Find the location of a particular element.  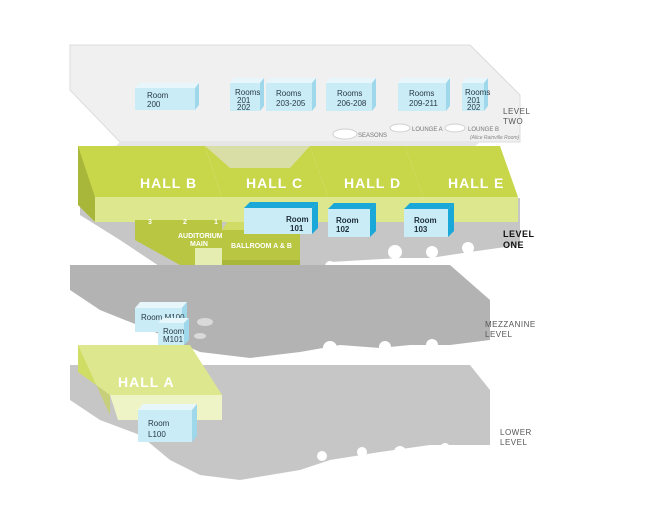

hall-a-label: HALL A is located at coordinates (146, 382).